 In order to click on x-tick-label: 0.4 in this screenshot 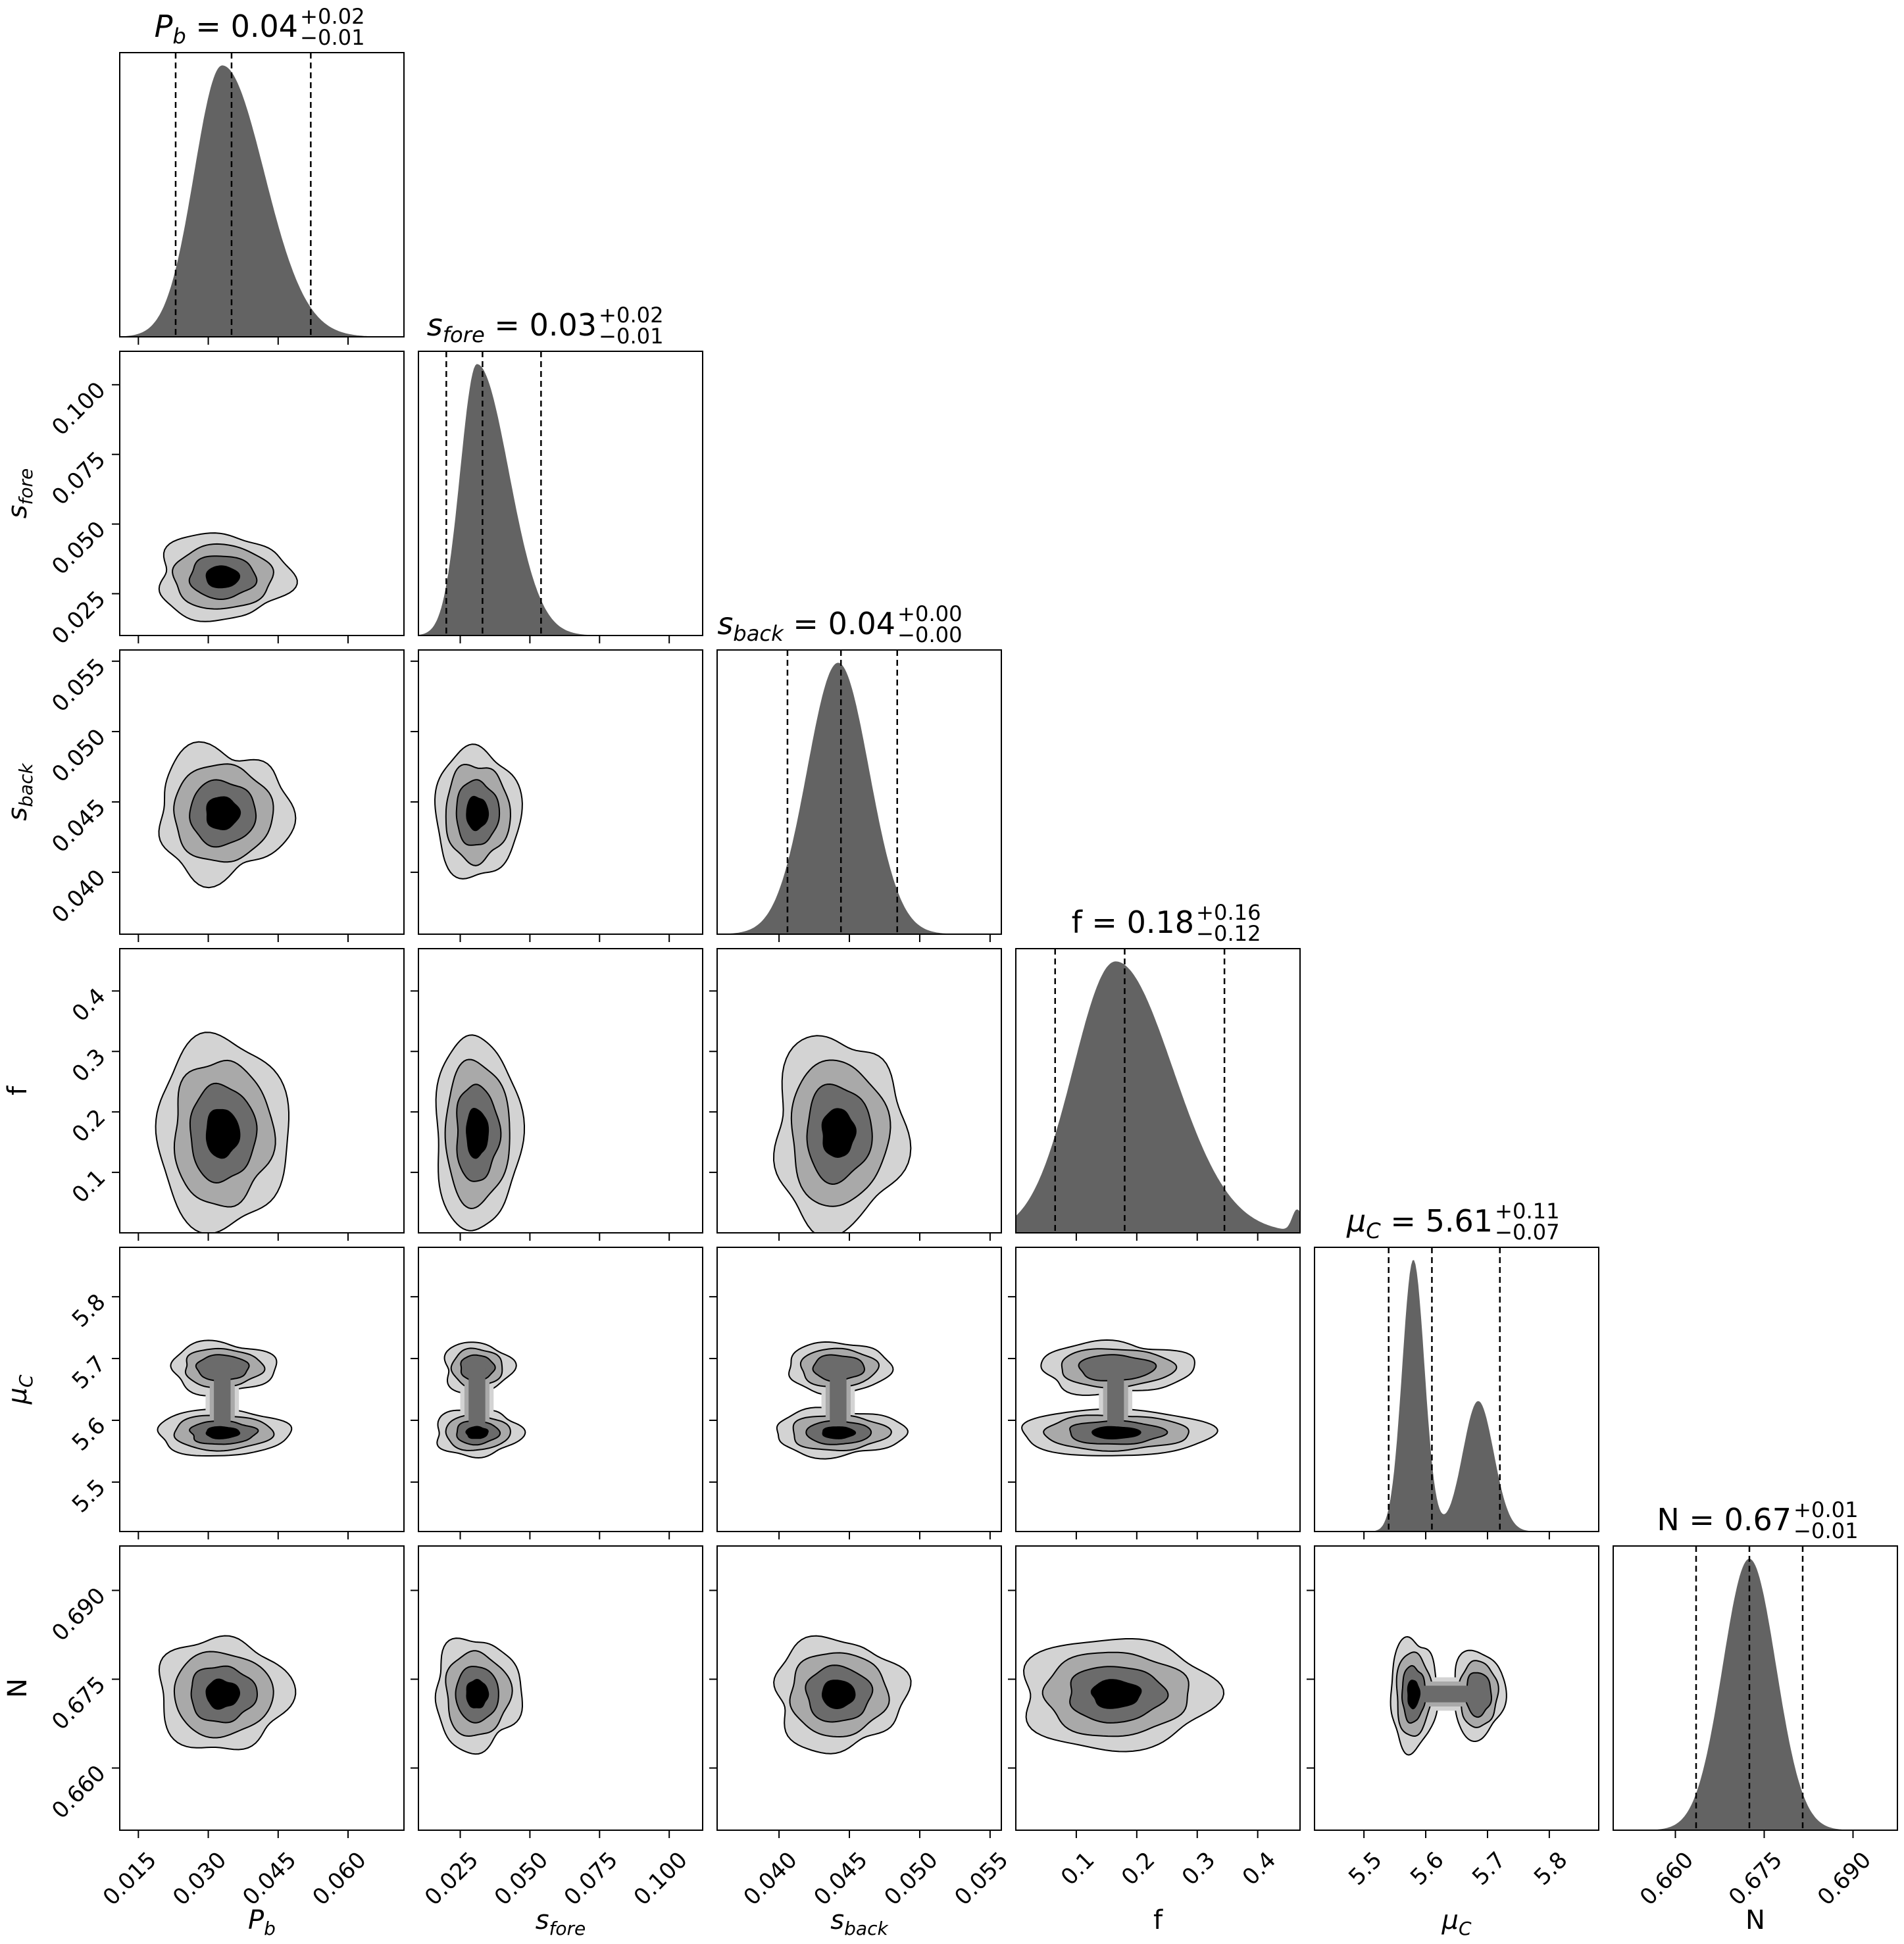, I will do `click(1260, 1869)`.